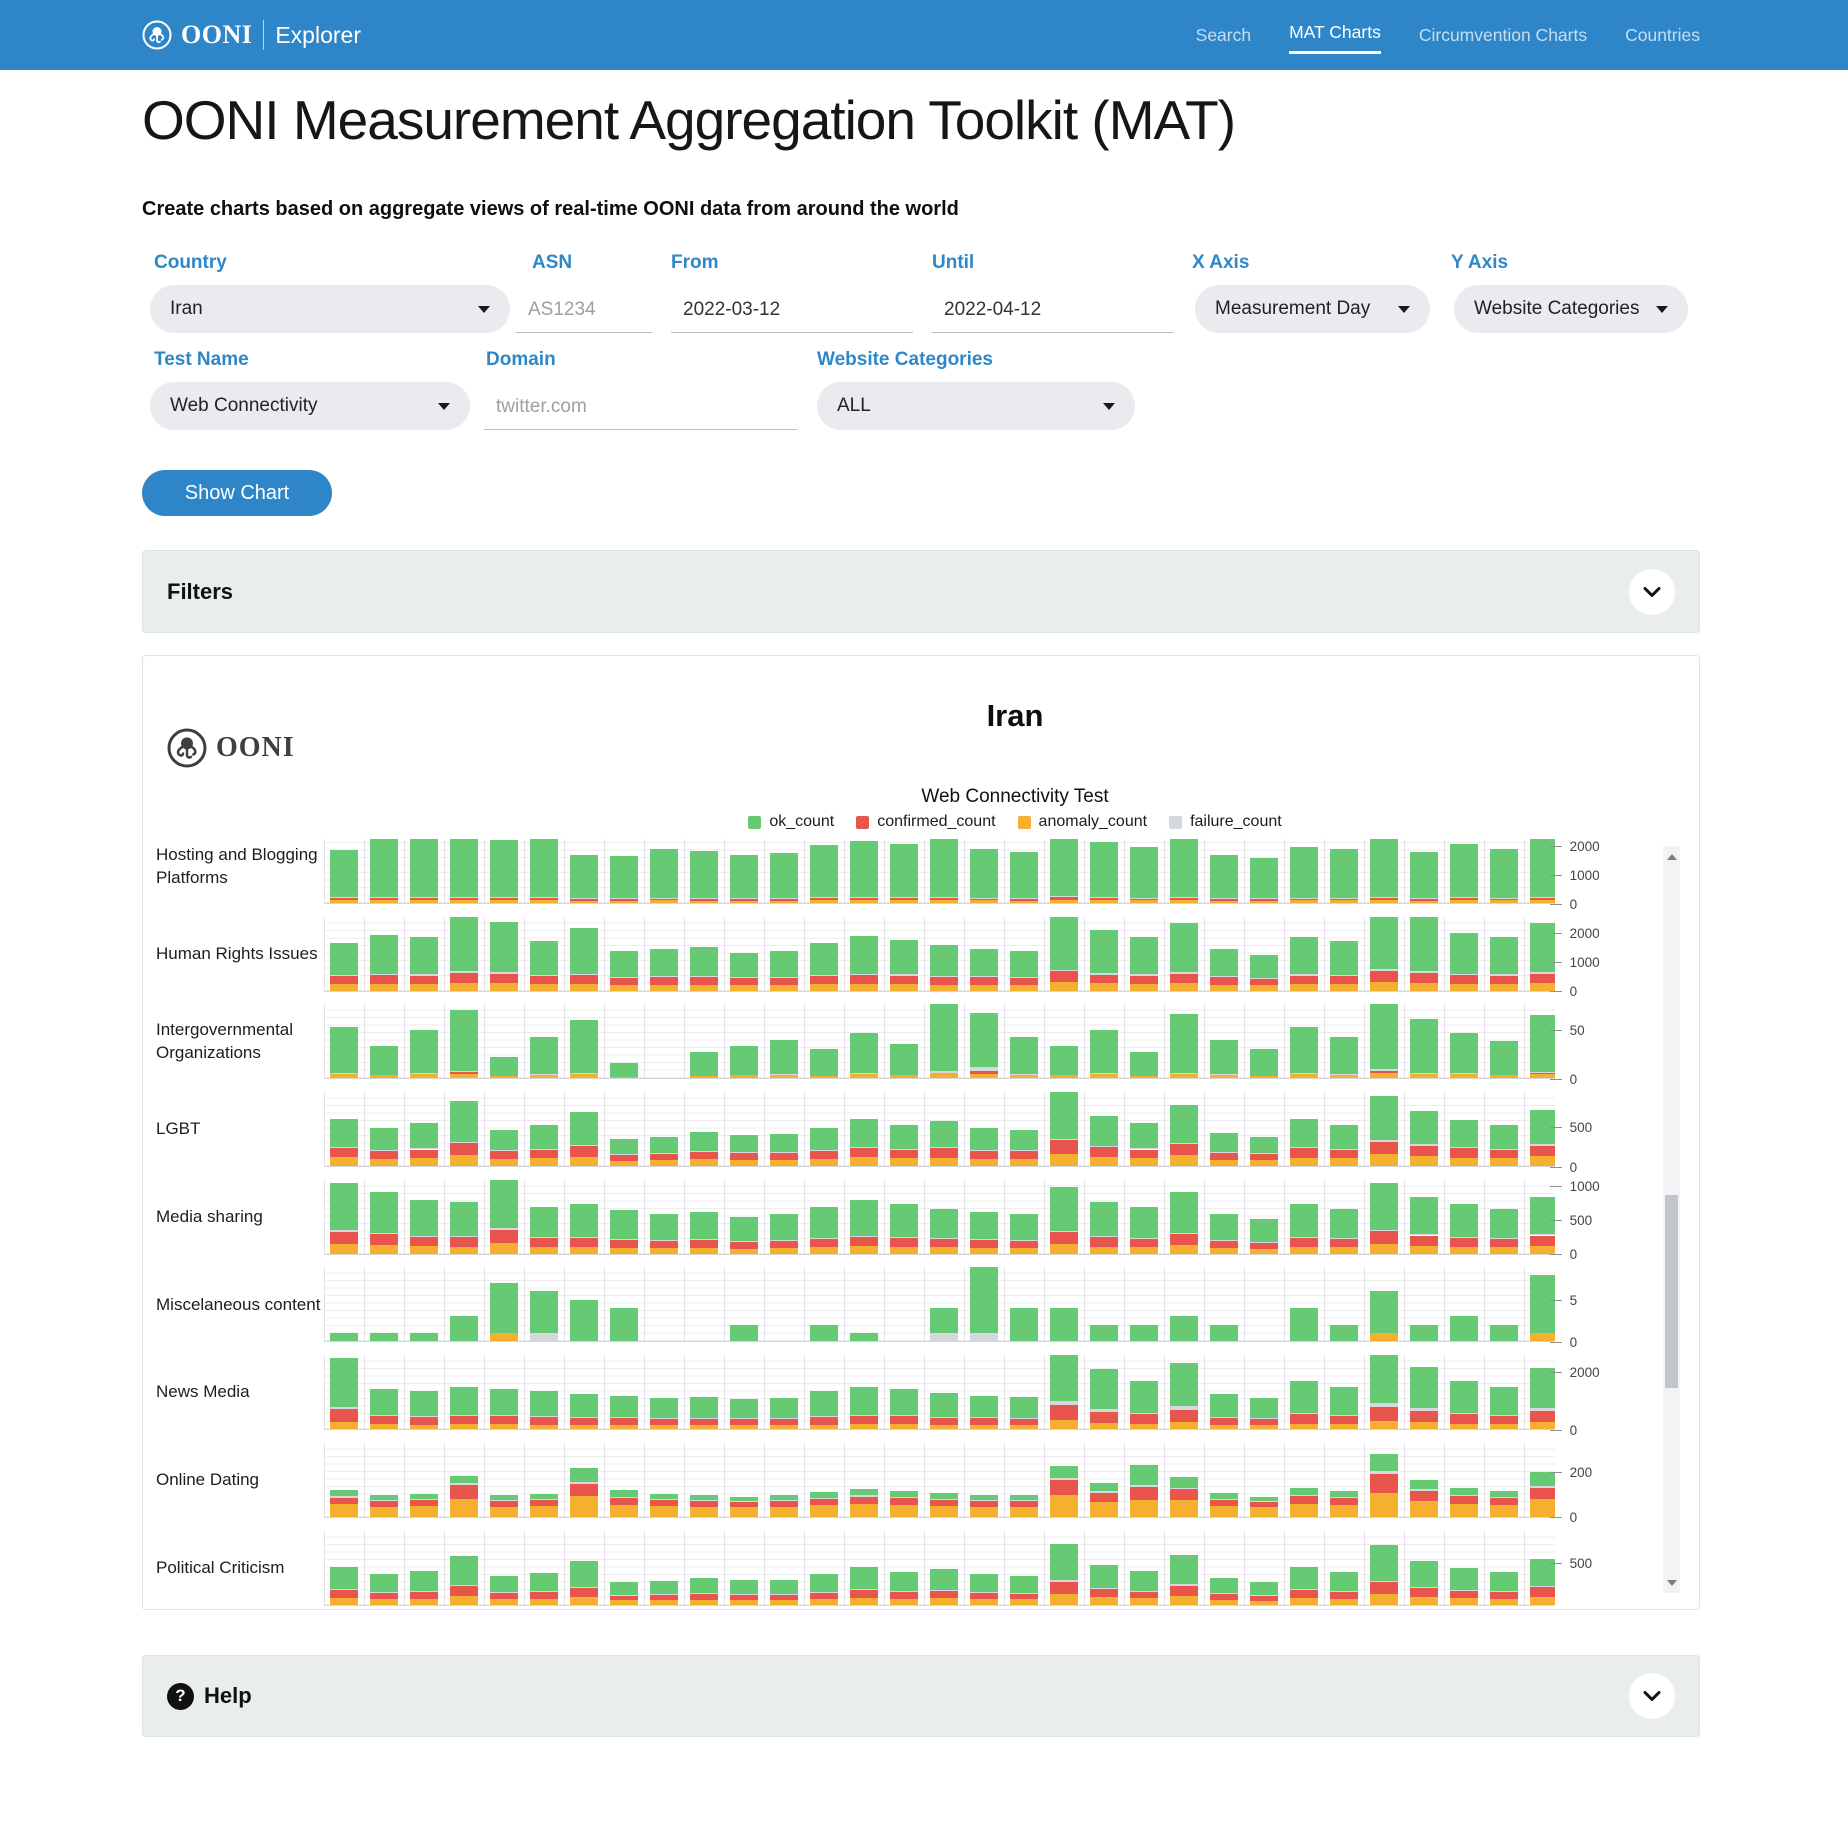 Image resolution: width=1848 pixels, height=1827 pixels. I want to click on scroll-up-arrow, so click(1671, 856).